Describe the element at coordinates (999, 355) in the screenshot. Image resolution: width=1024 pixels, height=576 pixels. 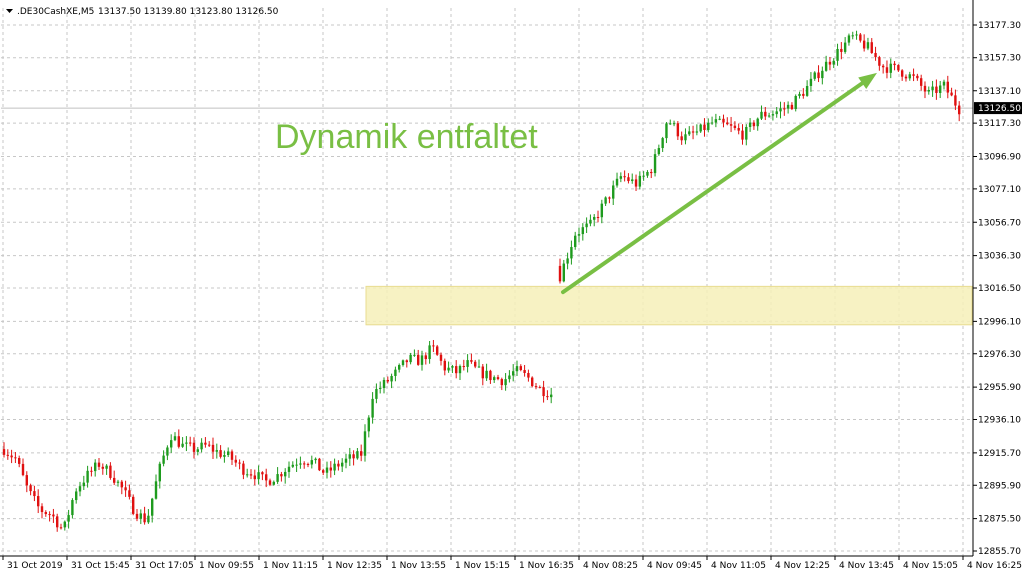
I see `y-tick-label: 12976.30` at that location.